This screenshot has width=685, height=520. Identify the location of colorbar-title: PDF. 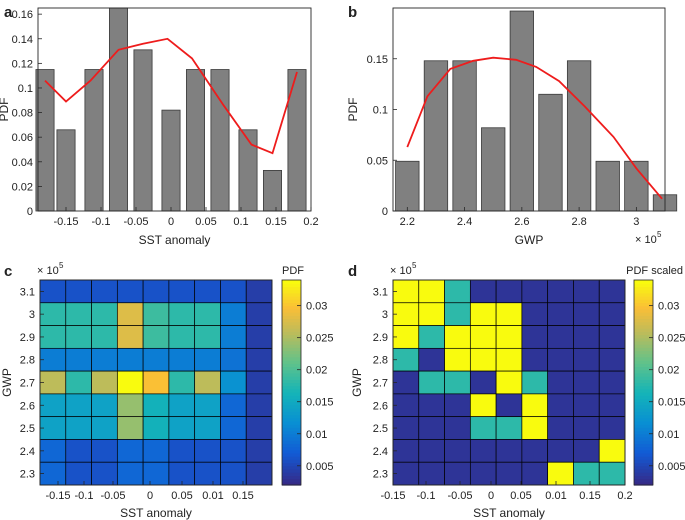
(293, 271).